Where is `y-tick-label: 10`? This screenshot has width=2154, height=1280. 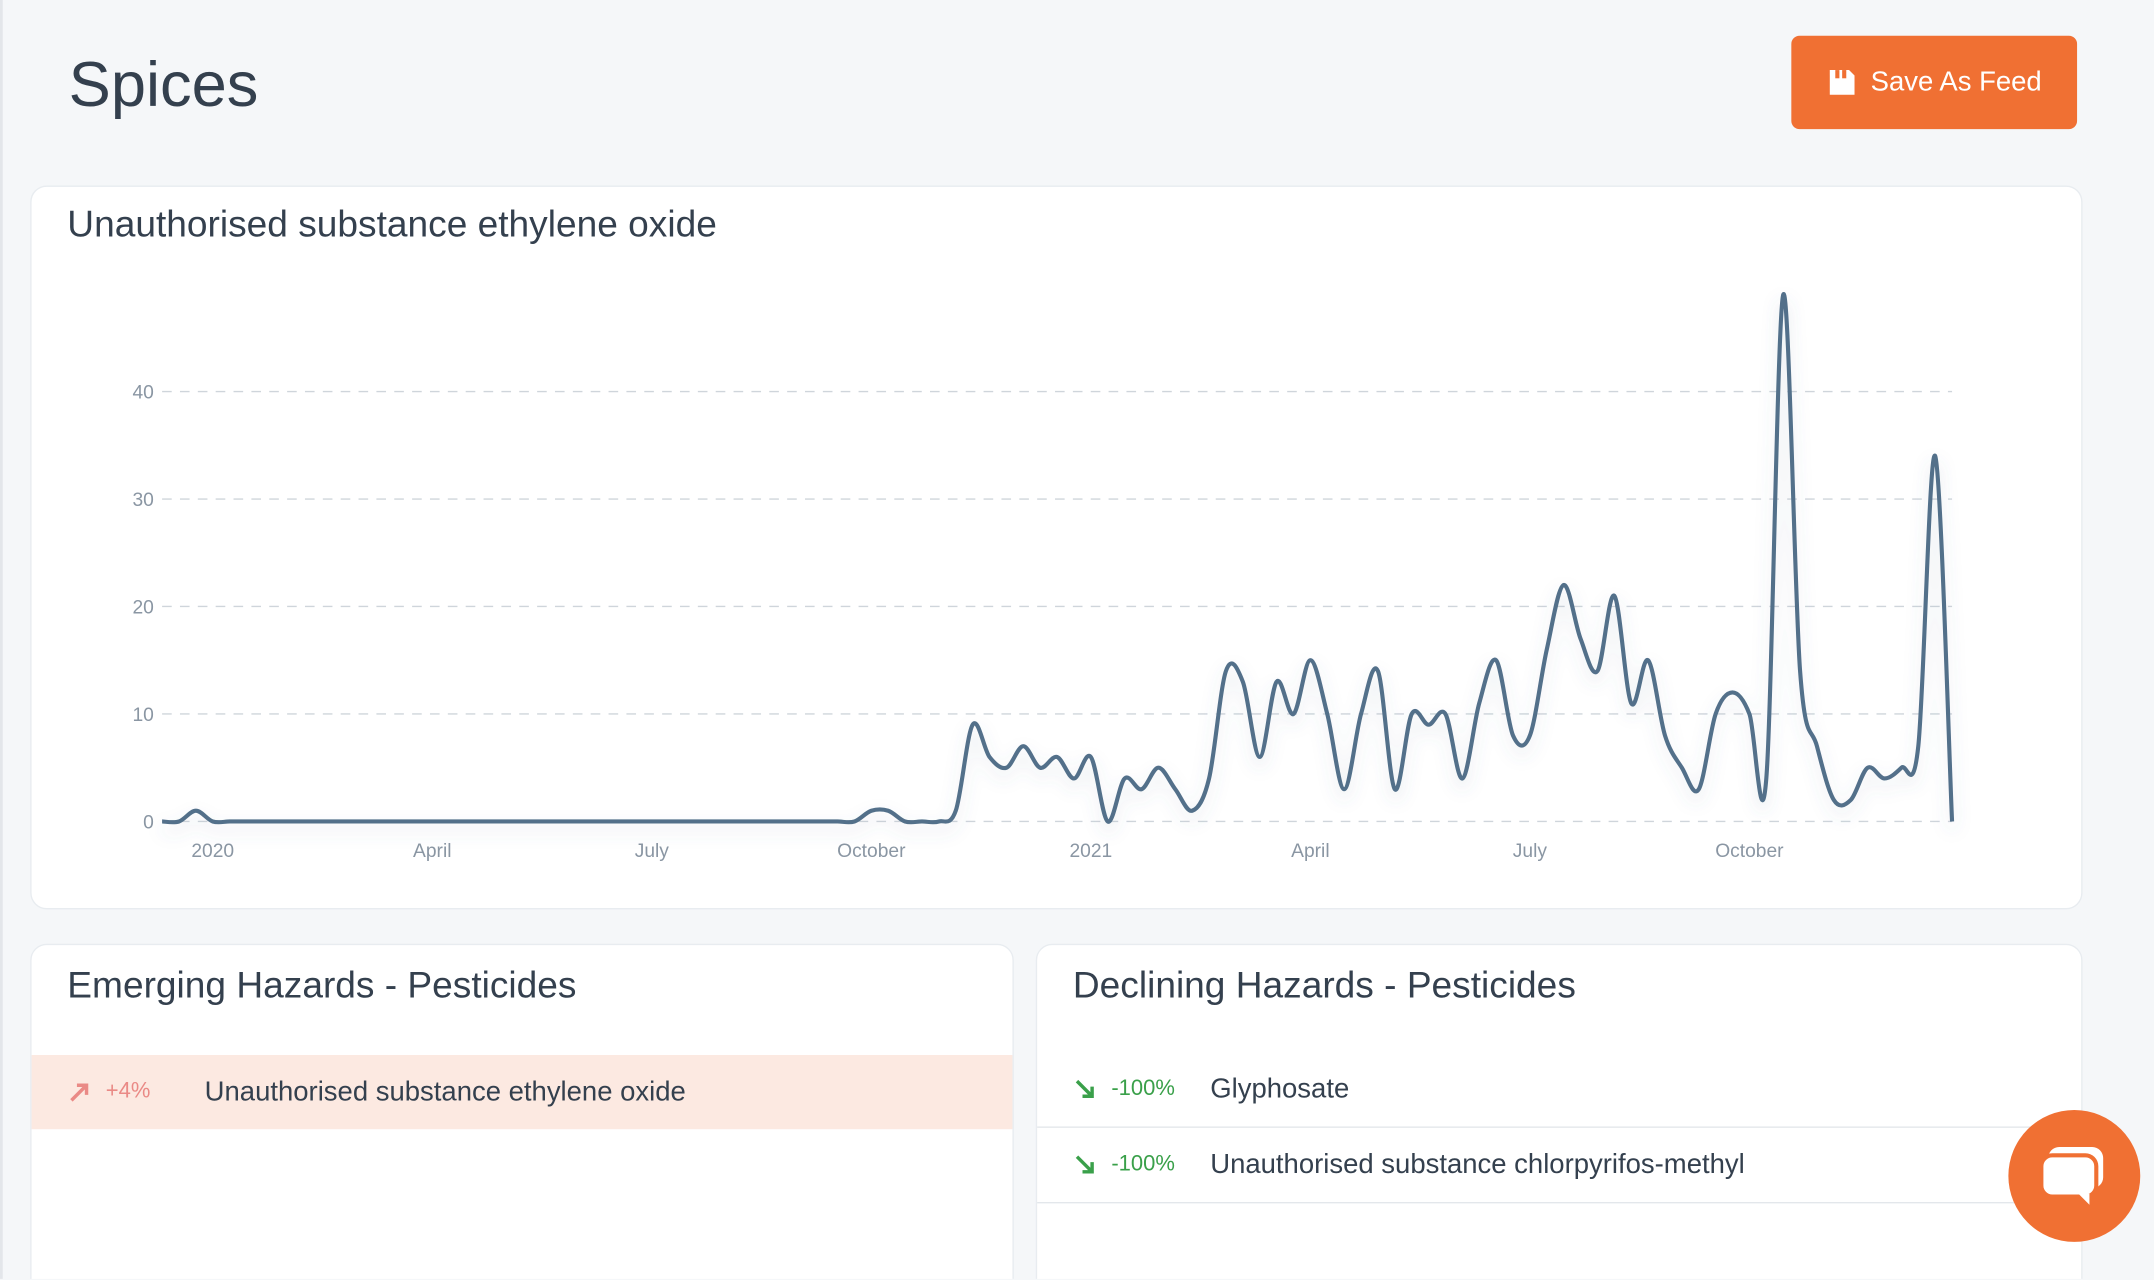 y-tick-label: 10 is located at coordinates (142, 715).